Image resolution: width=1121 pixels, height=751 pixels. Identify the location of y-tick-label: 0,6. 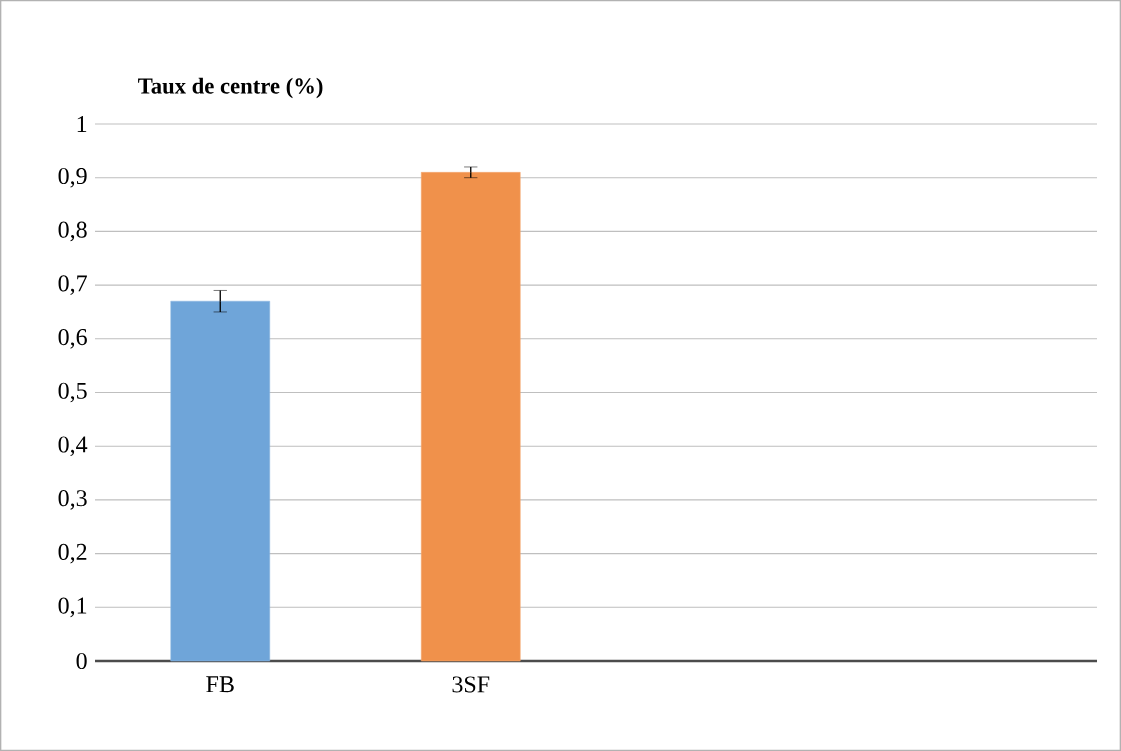
(72, 338).